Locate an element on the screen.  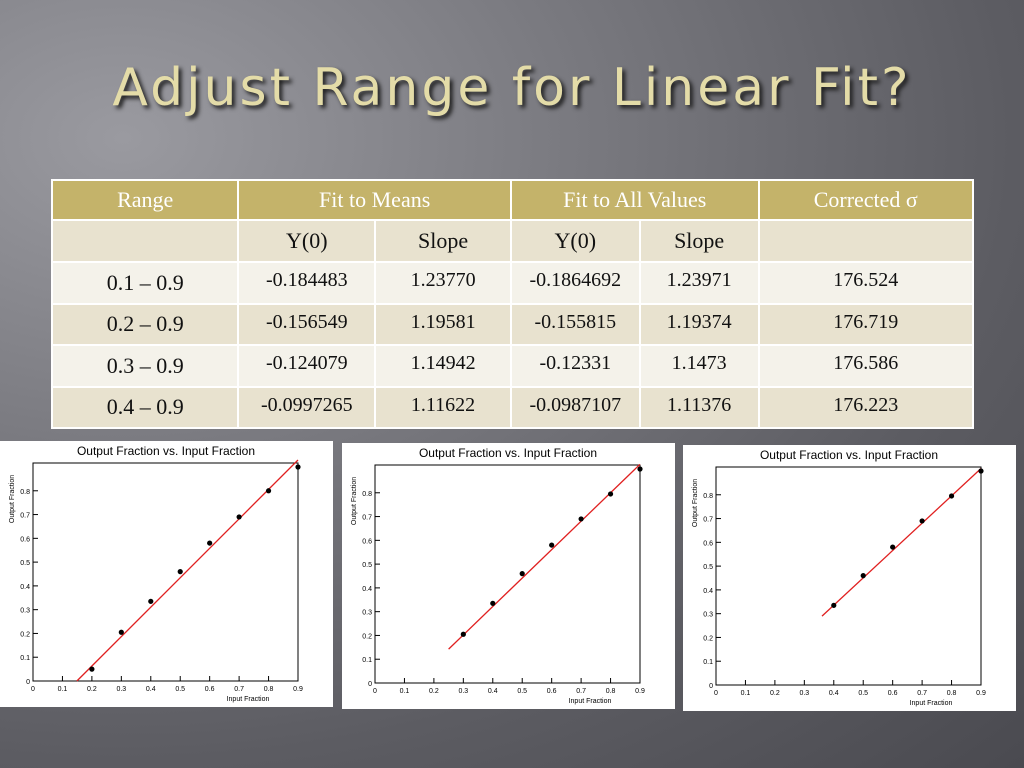
cell-means-y0: -0.124079 is located at coordinates (307, 366).